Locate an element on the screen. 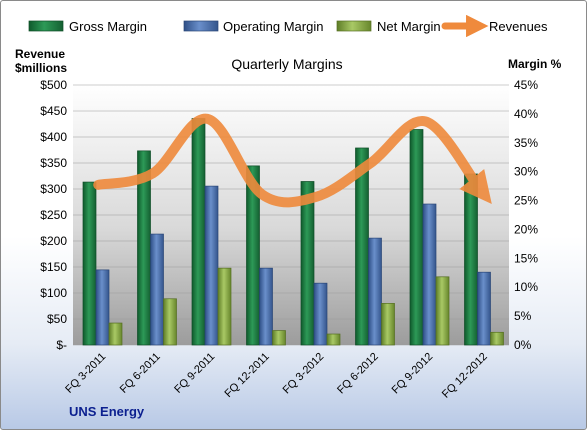  left-tick-label: $350 is located at coordinates (53, 163).